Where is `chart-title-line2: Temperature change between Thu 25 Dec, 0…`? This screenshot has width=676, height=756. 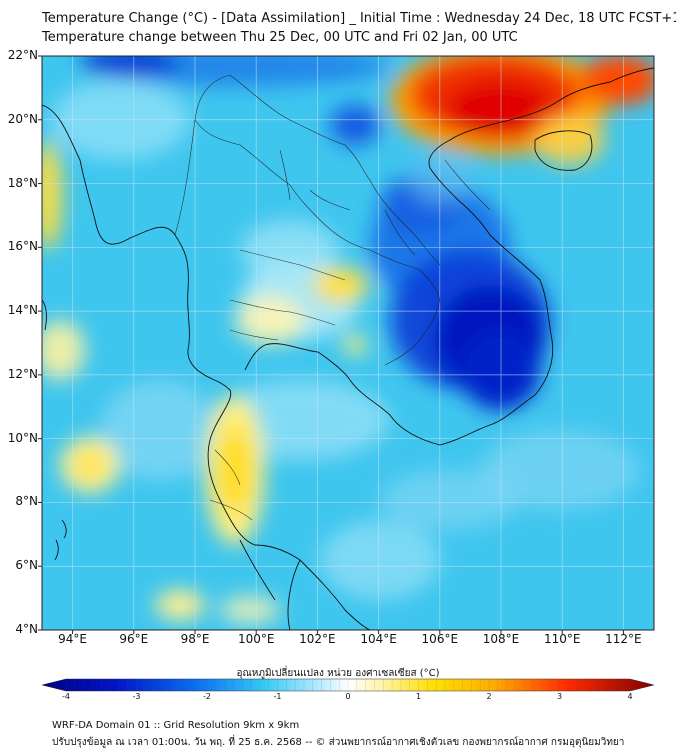
chart-title-line2: Temperature change between Thu 25 Dec, 0… is located at coordinates (280, 37).